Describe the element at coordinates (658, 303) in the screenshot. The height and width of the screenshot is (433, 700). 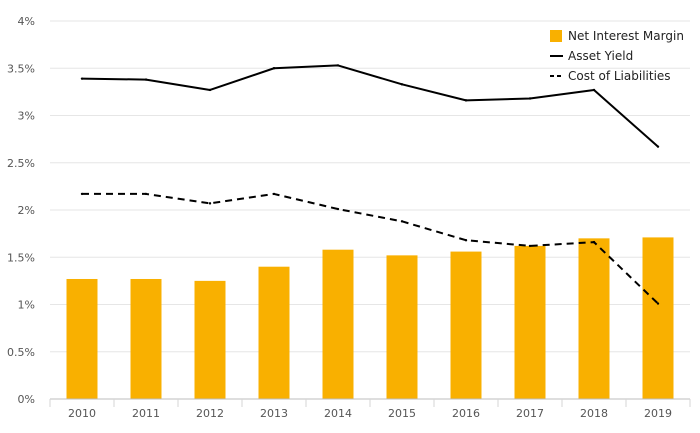
I see `point-cost-of-liabilities-2019` at that location.